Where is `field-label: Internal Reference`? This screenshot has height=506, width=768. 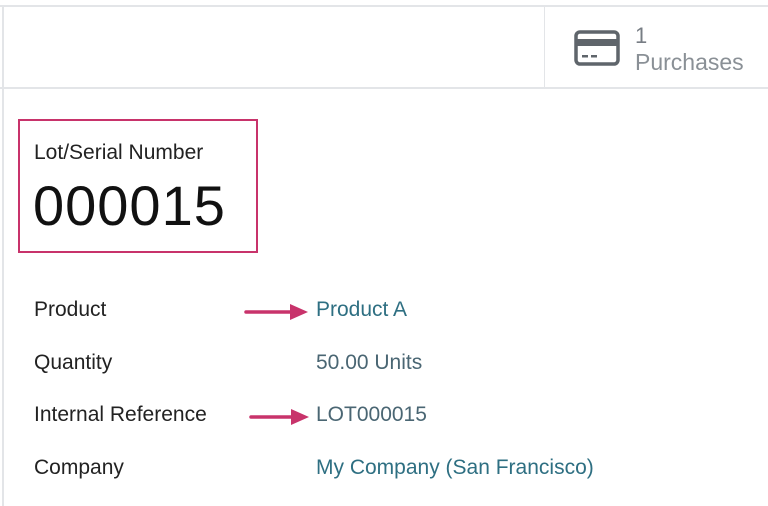 field-label: Internal Reference is located at coordinates (120, 414).